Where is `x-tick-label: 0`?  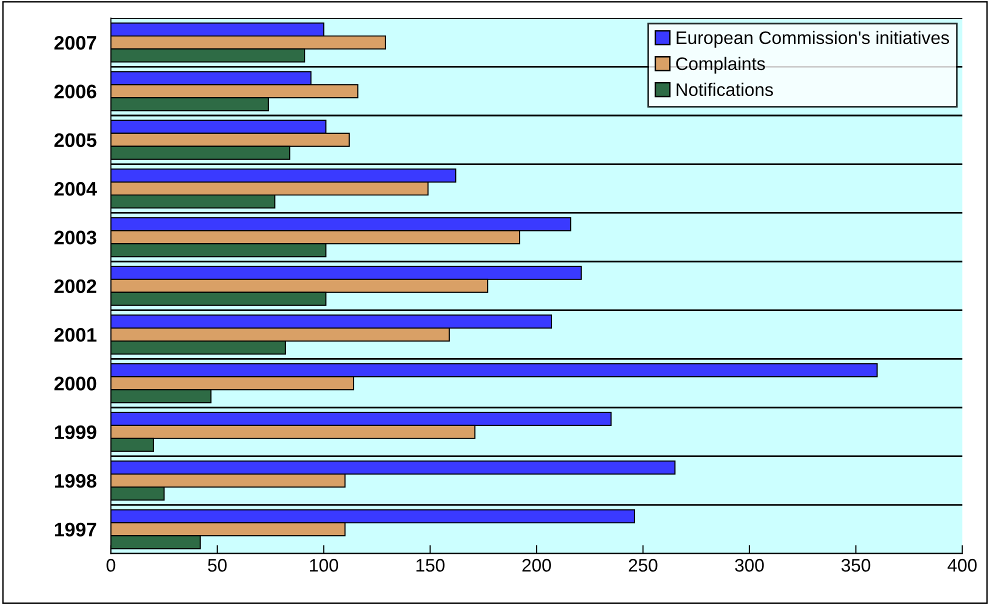 x-tick-label: 0 is located at coordinates (111, 565).